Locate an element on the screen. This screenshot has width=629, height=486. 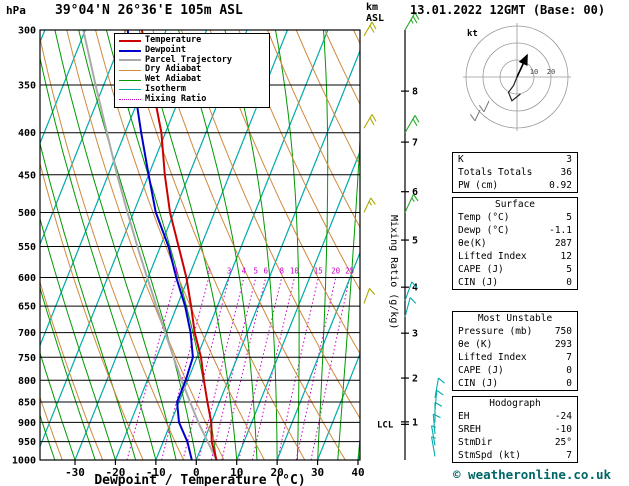
svg-text: -10 is located at coordinates (156, 472).